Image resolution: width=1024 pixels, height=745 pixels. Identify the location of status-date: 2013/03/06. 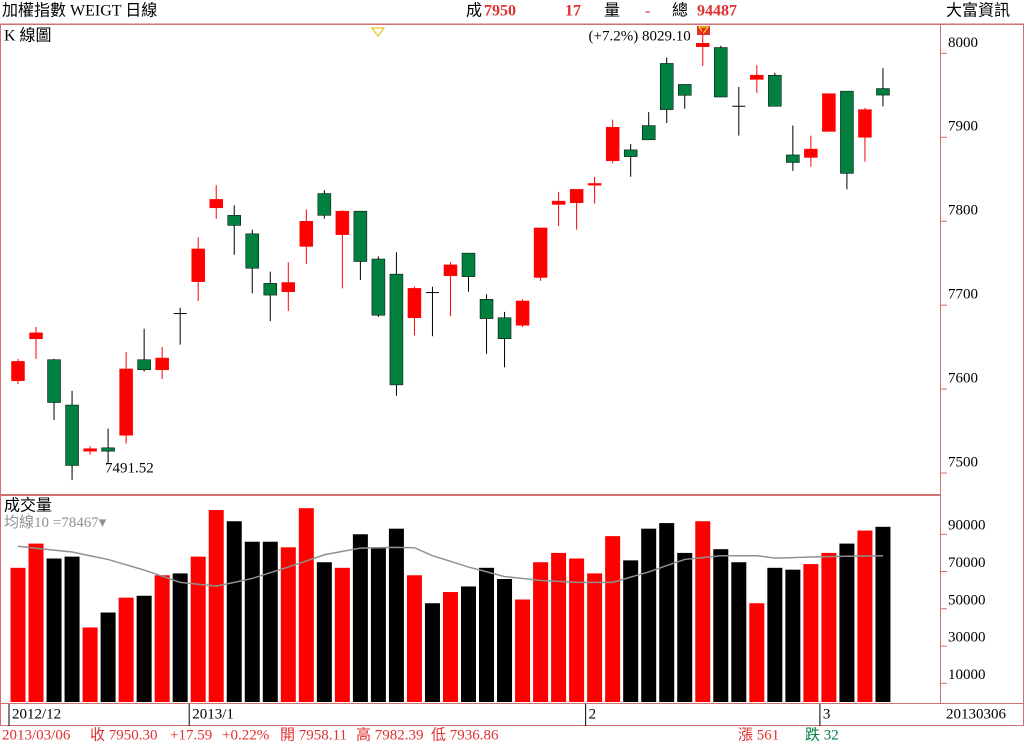
(36, 735).